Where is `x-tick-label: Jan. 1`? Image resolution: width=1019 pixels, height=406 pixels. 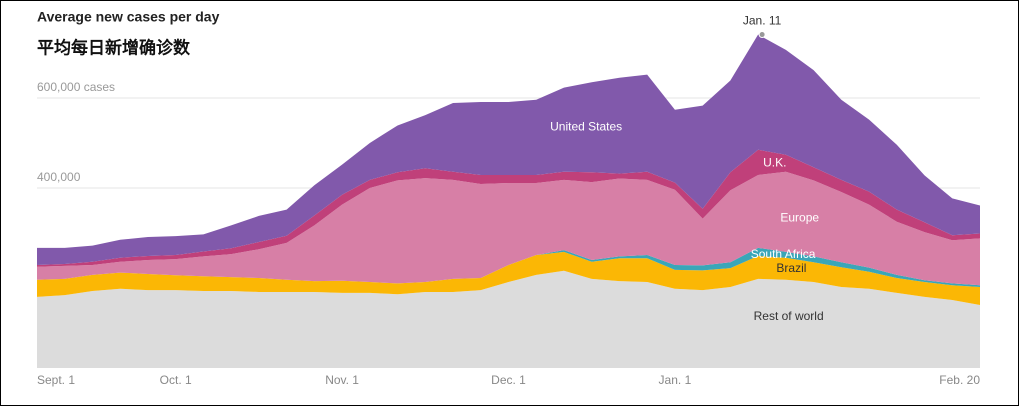 x-tick-label: Jan. 1 is located at coordinates (675, 380).